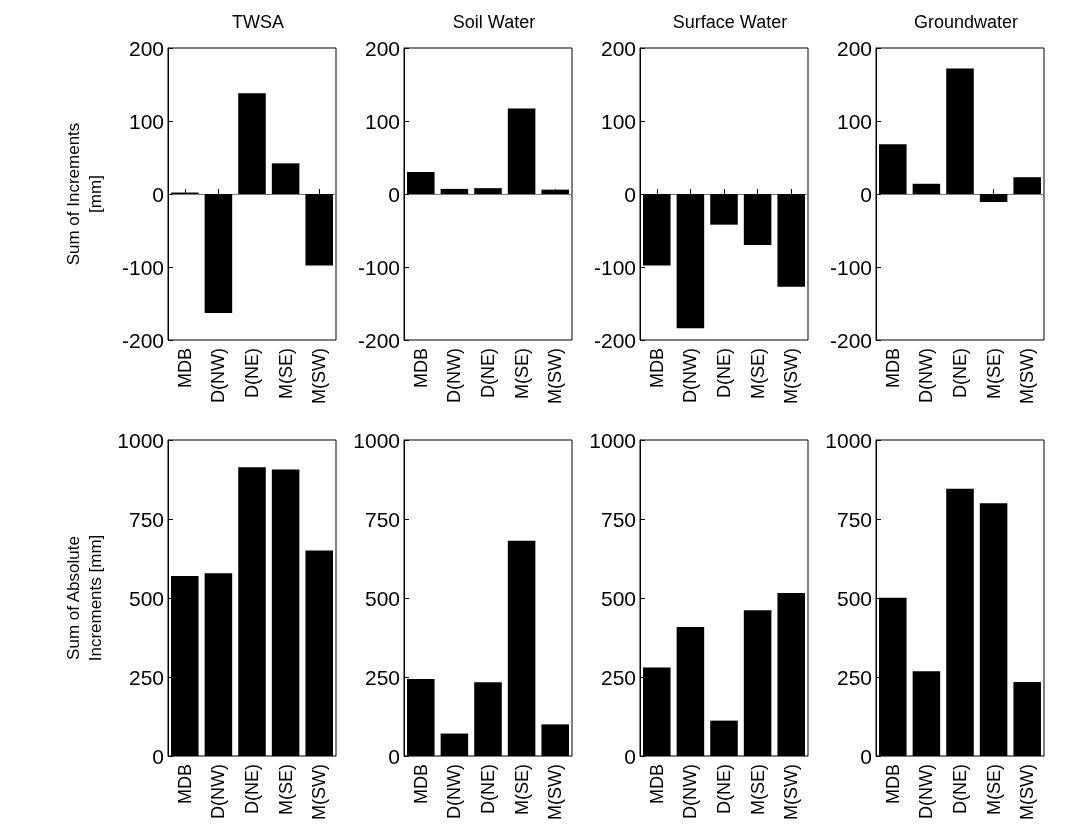 The height and width of the screenshot is (840, 1090). What do you see at coordinates (258, 22) in the screenshot?
I see `chart-title: TWSA` at bounding box center [258, 22].